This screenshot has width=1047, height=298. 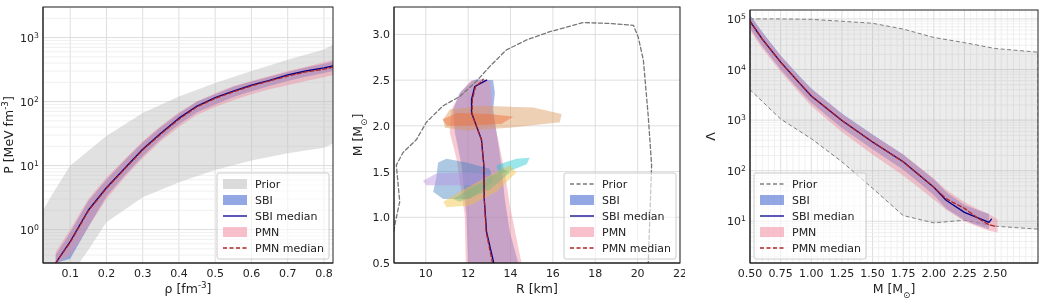 I want to click on y-tick-label: 2.5, so click(x=381, y=81).